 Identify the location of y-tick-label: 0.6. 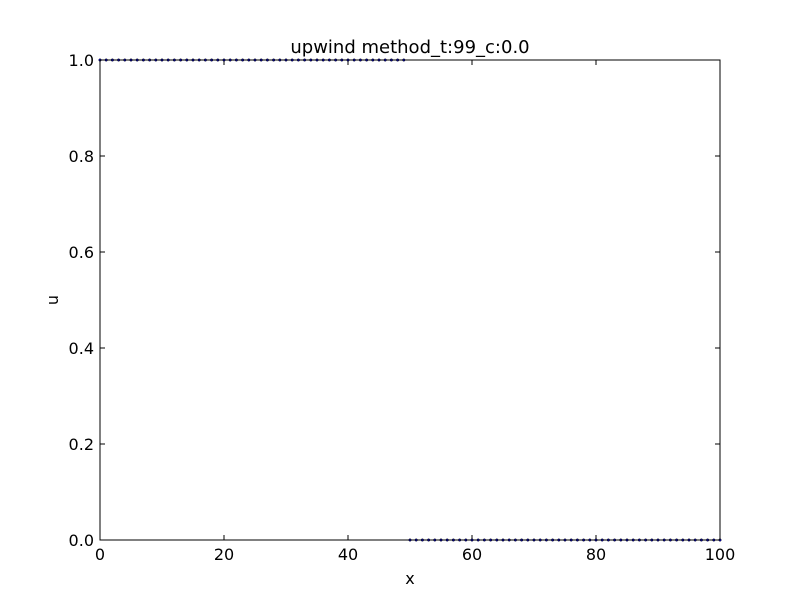
(81, 252).